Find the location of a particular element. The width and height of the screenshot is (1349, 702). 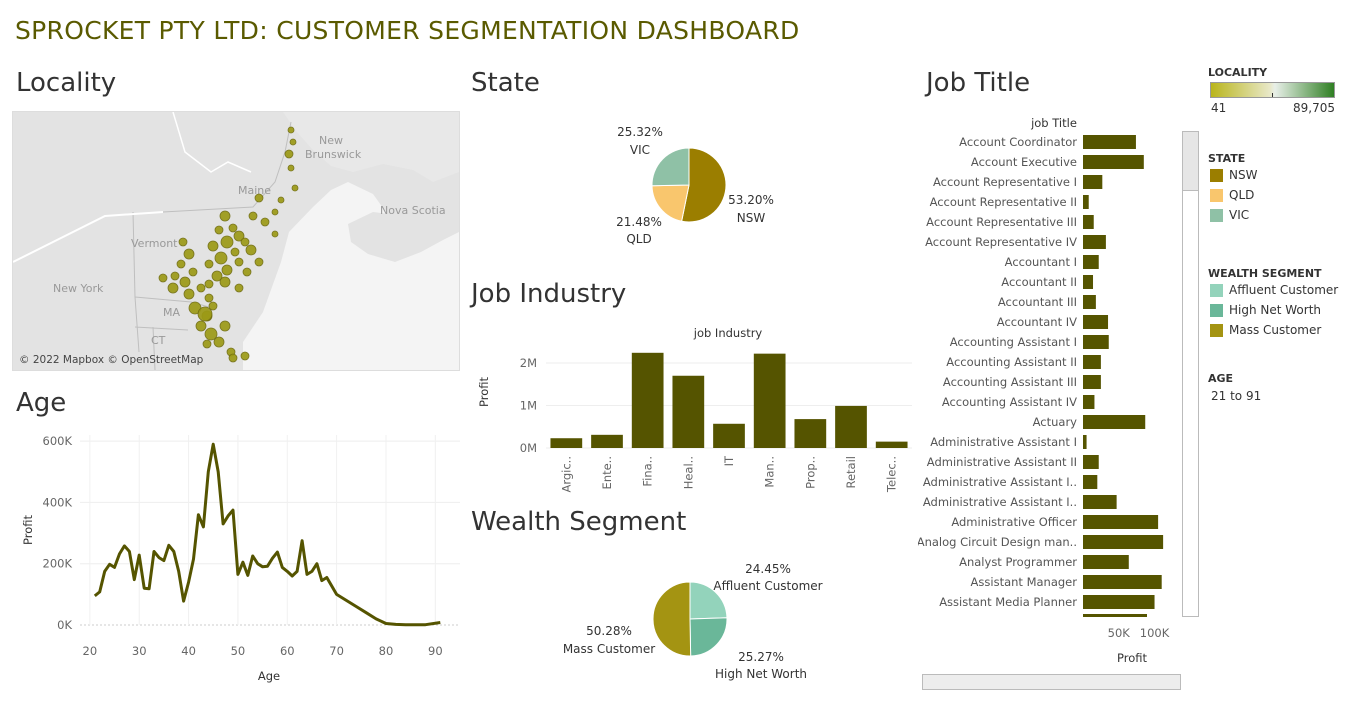

pie-slice-mass-customer is located at coordinates (672, 619).